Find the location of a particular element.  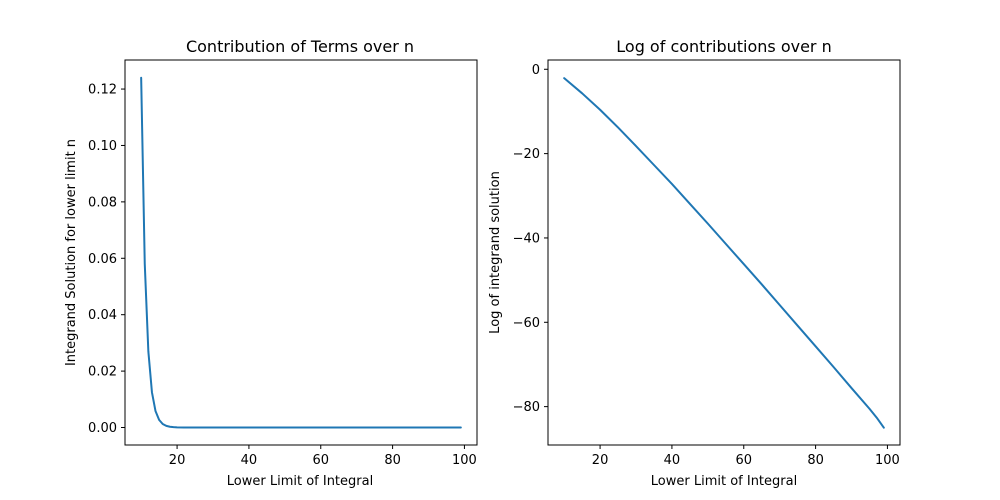

y-axis-label: Log of integrand solution is located at coordinates (495, 252).